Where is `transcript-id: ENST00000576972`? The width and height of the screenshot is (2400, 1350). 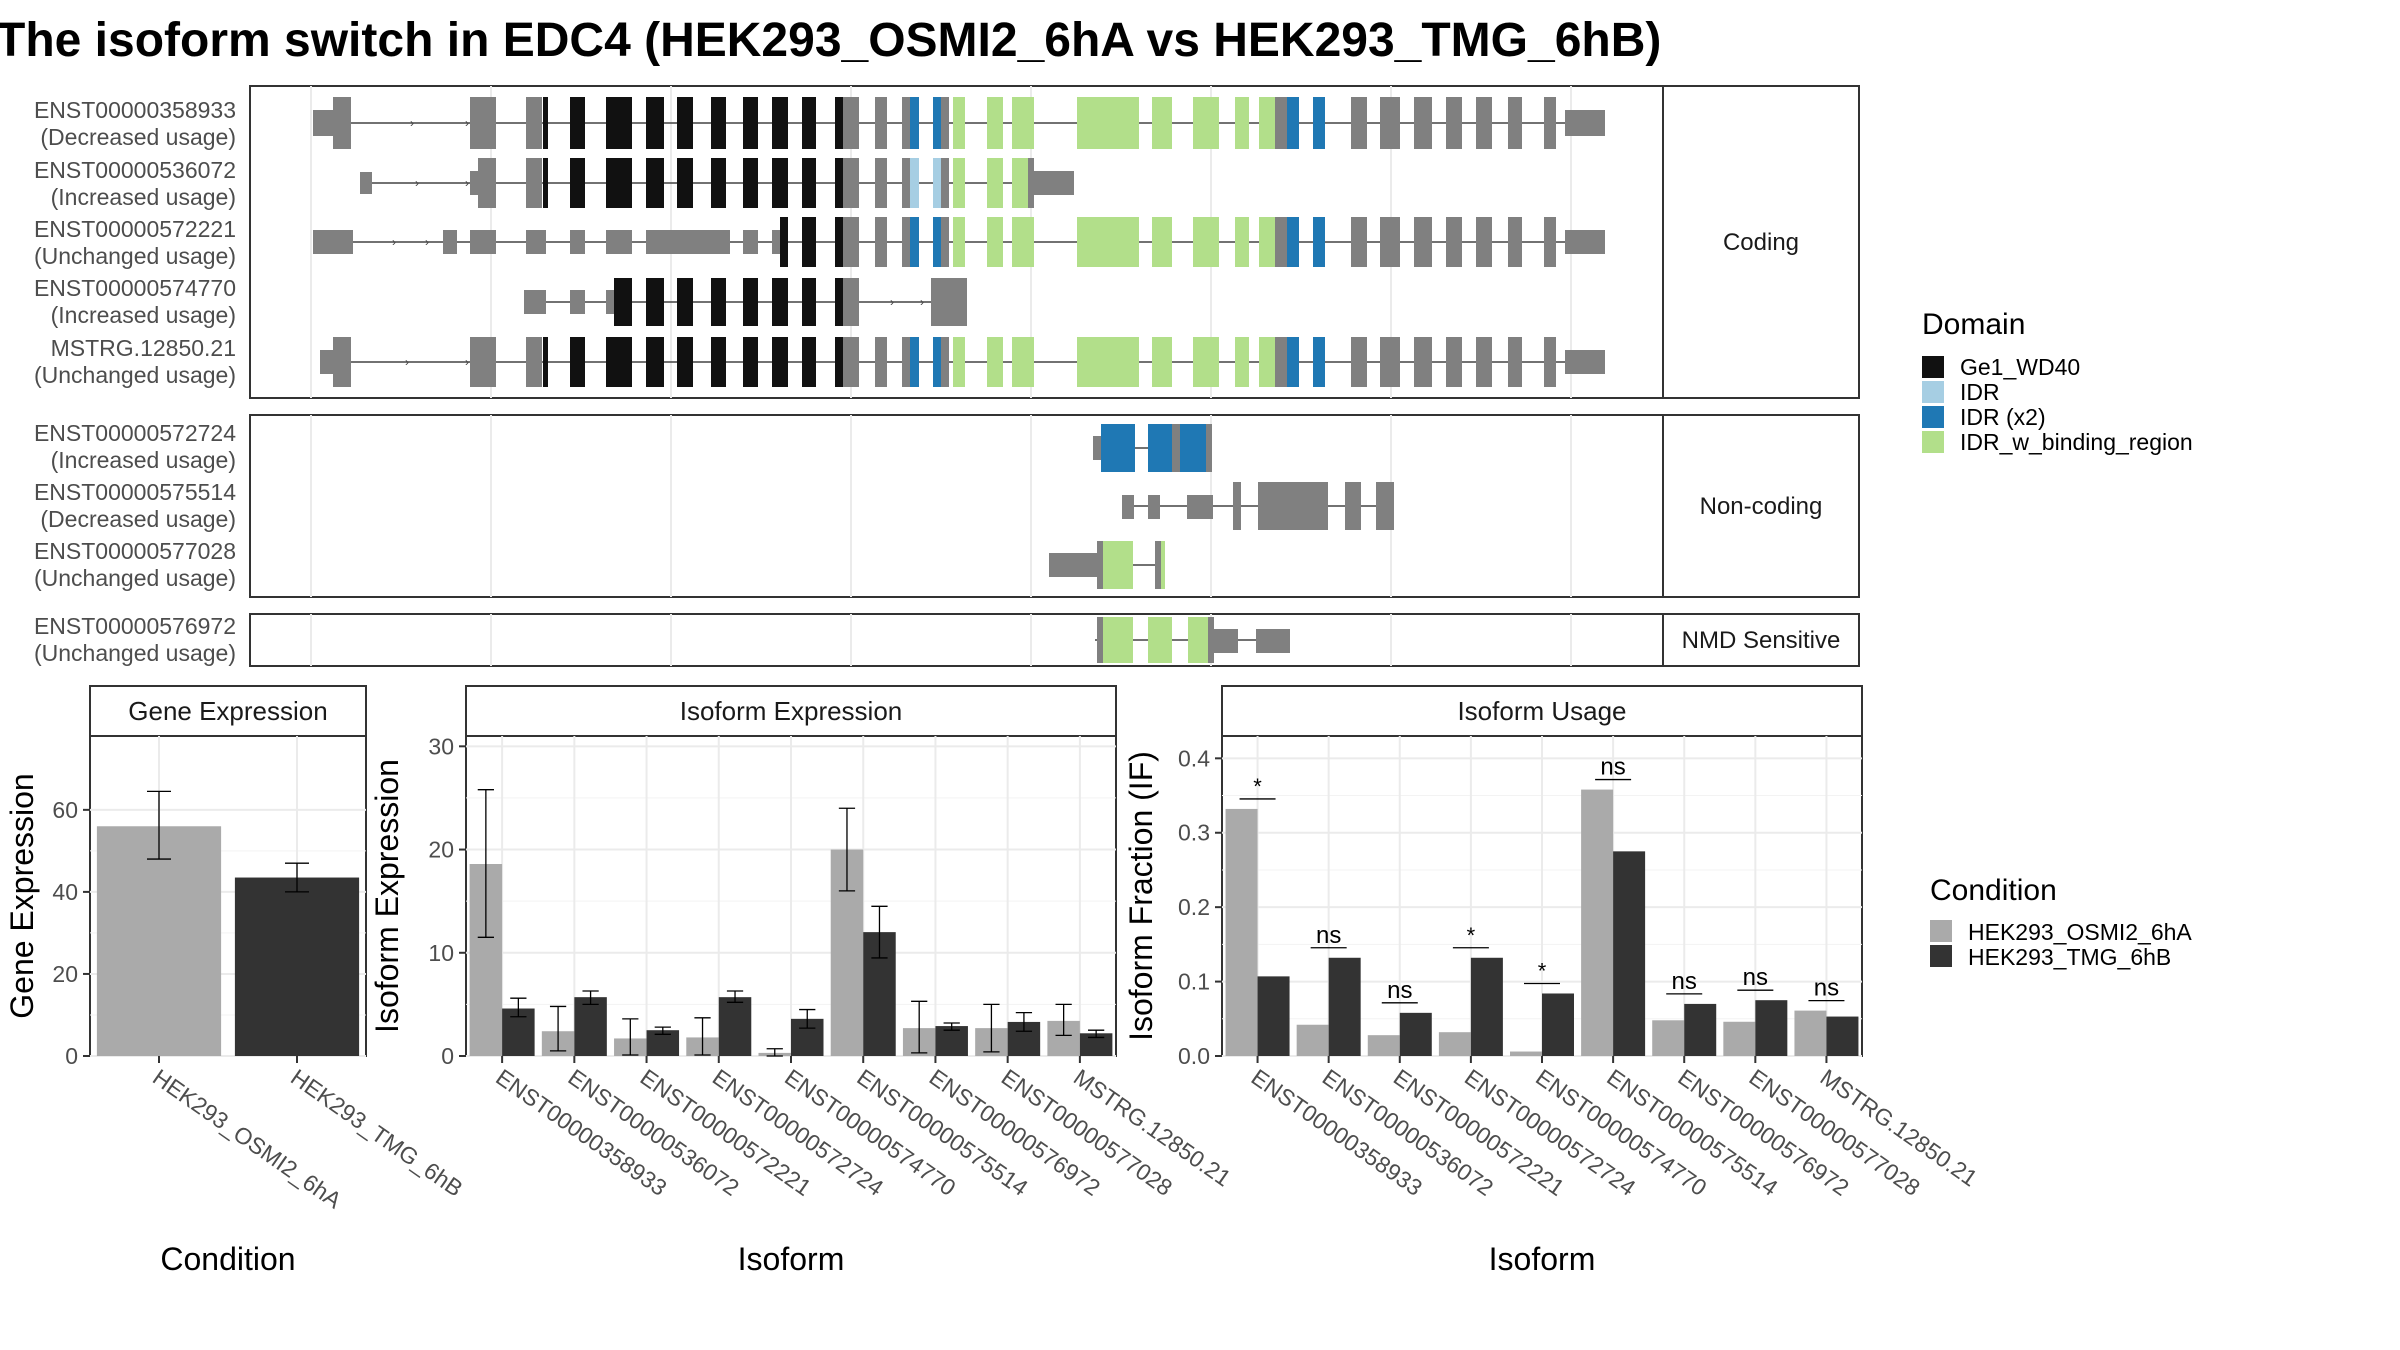 transcript-id: ENST00000576972 is located at coordinates (135, 626).